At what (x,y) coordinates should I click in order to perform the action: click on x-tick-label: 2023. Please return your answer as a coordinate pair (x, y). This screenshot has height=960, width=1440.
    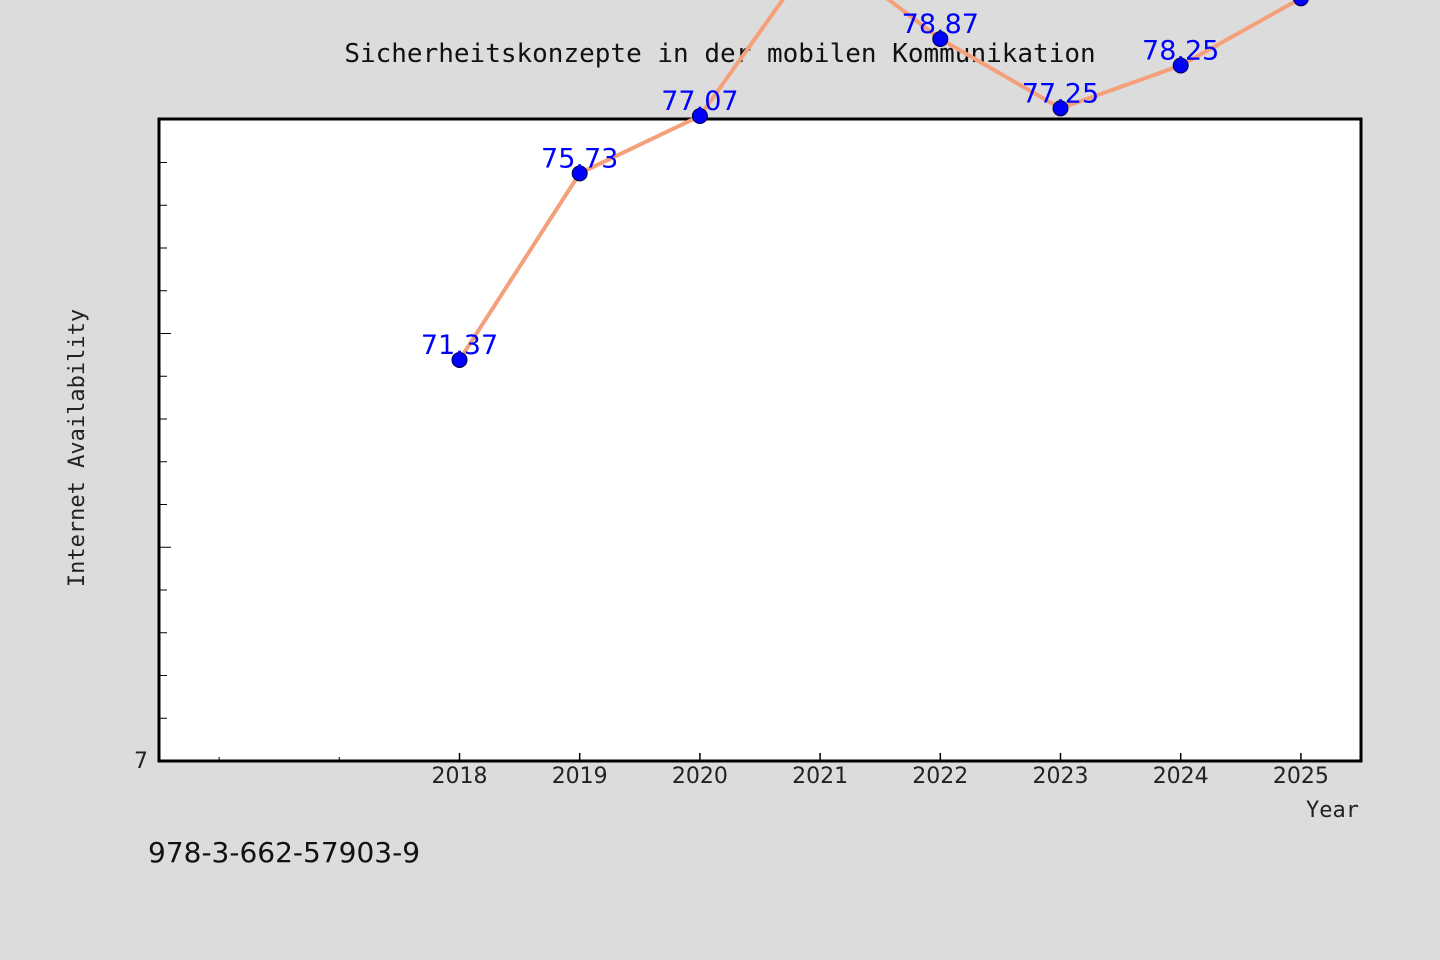
    Looking at the image, I should click on (1061, 776).